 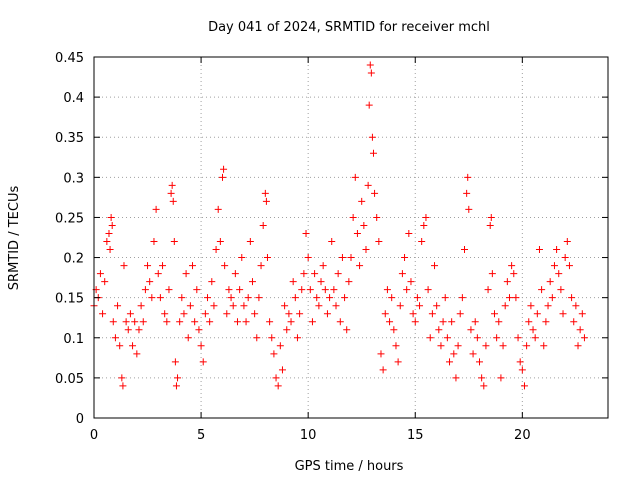 I want to click on x-tick-label: 10, so click(x=308, y=435).